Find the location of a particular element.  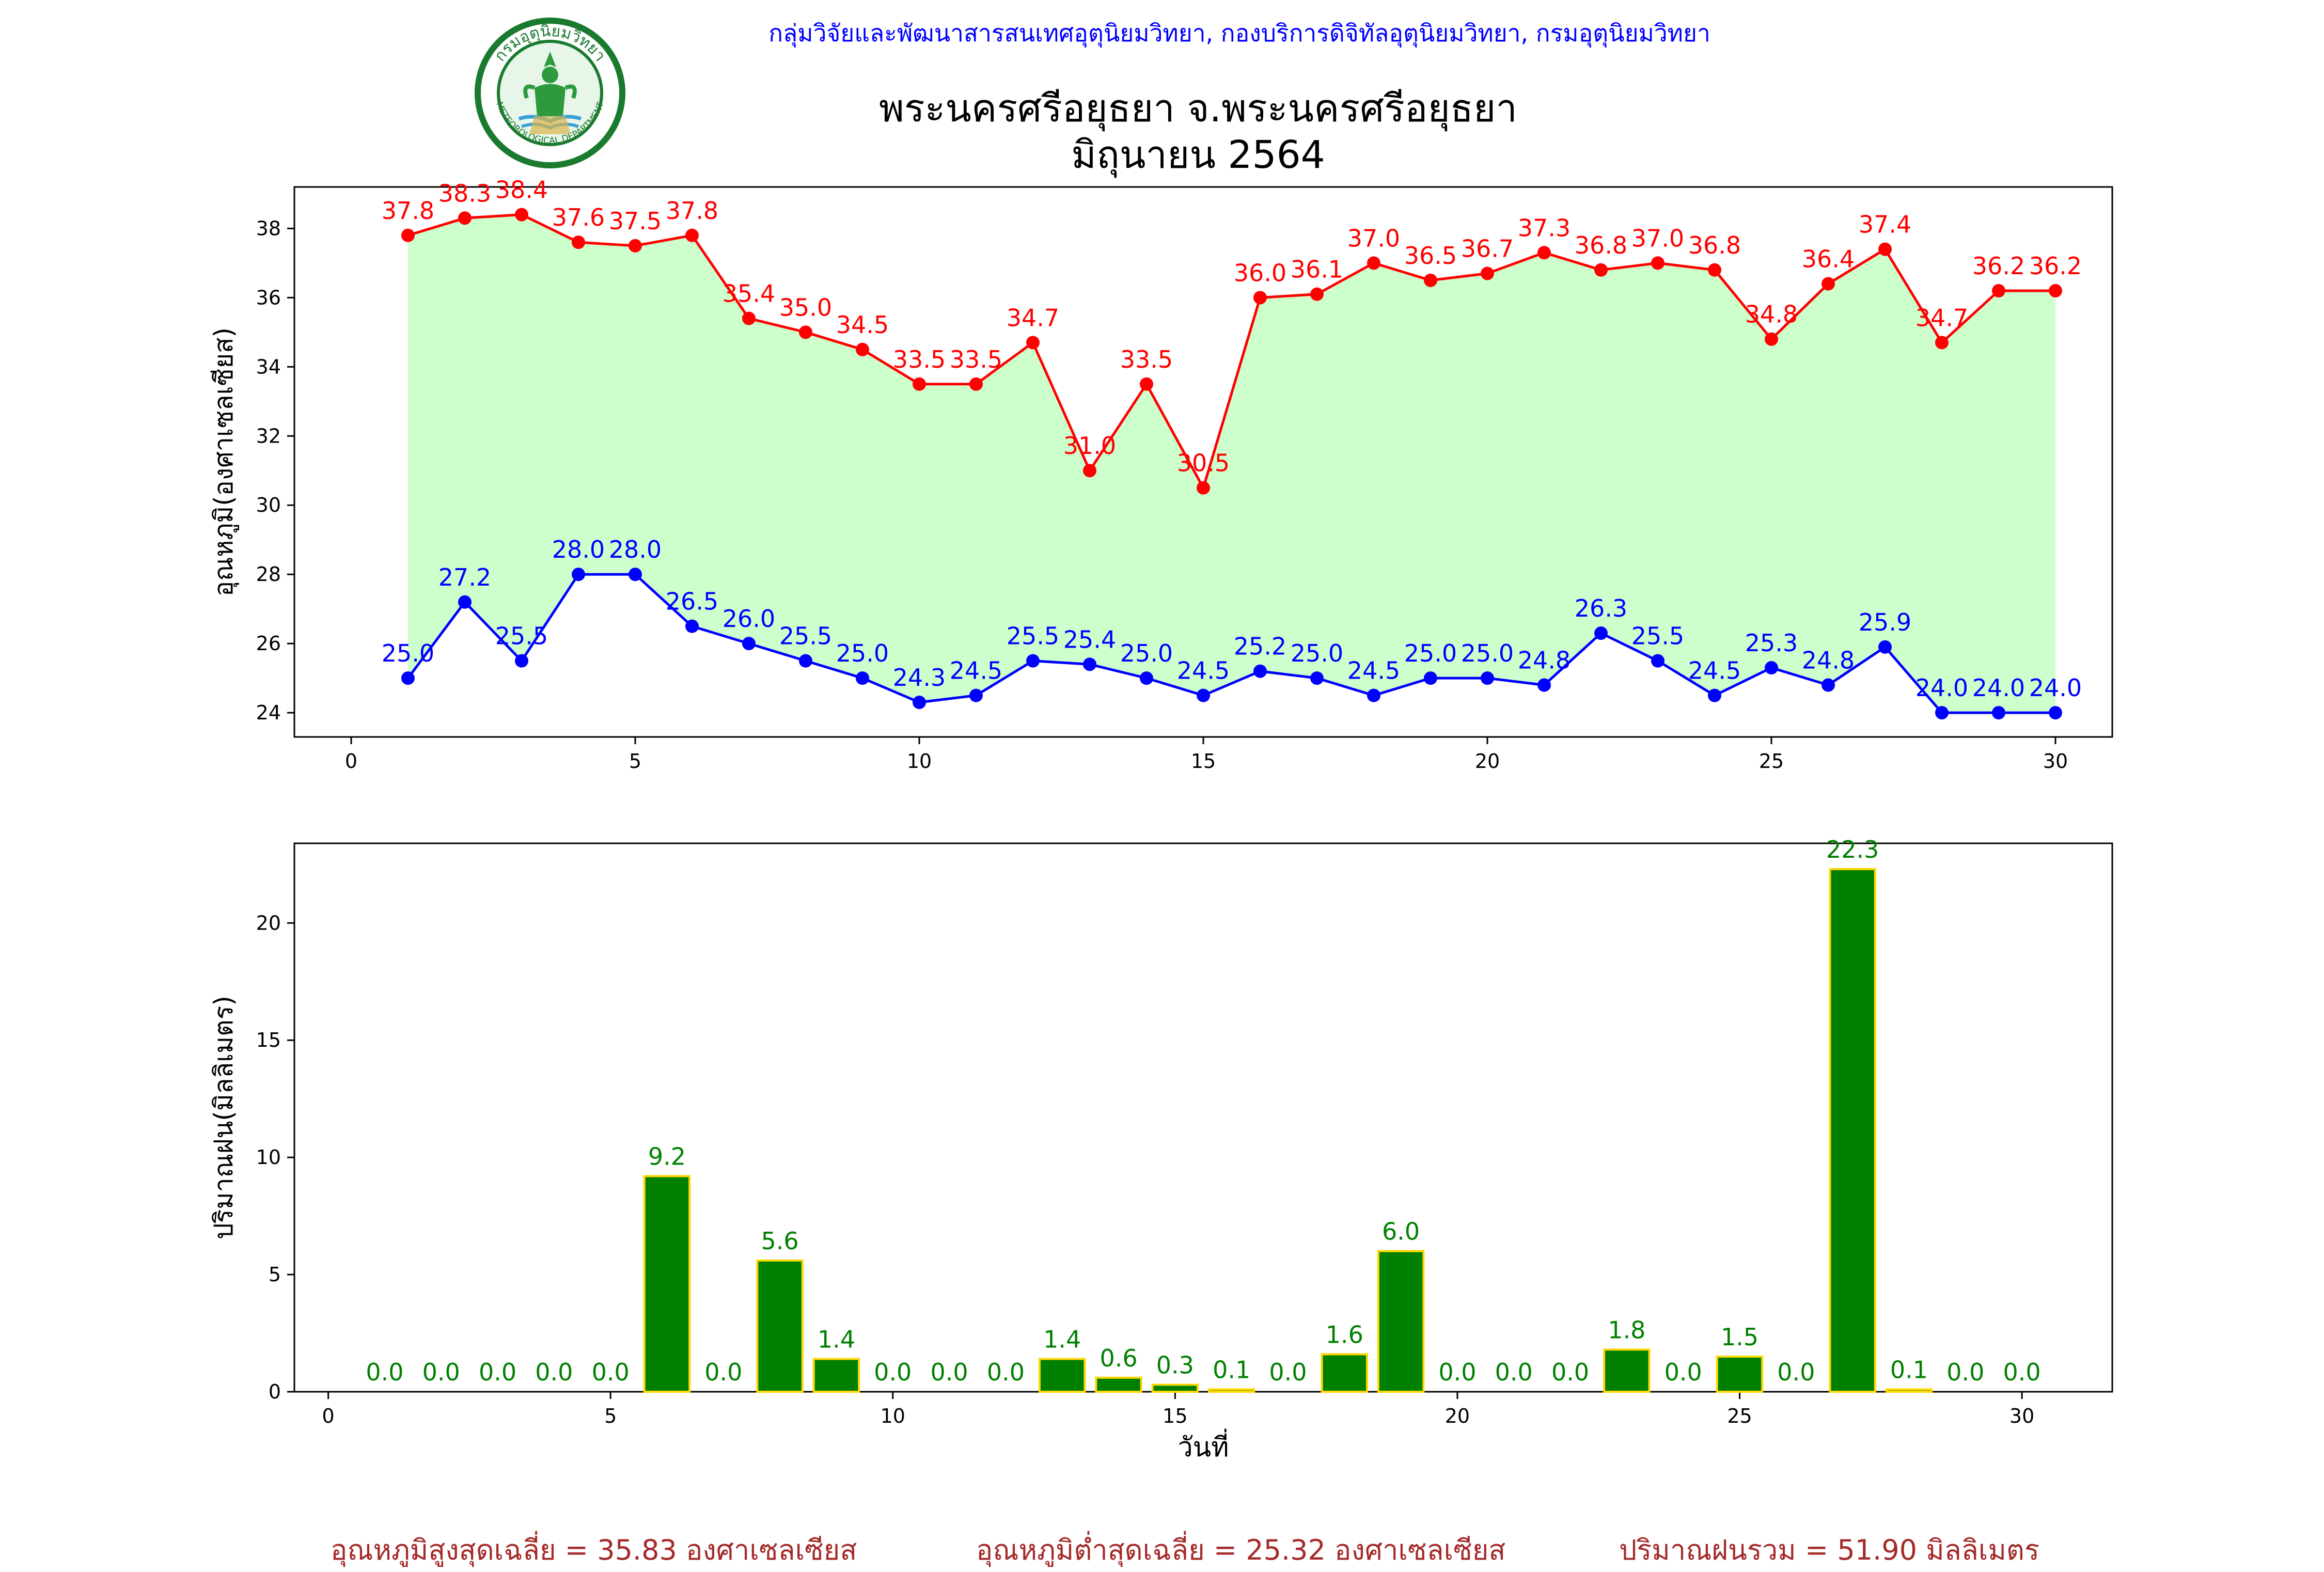

max-temp-data-label: 38.3 is located at coordinates (464, 193).